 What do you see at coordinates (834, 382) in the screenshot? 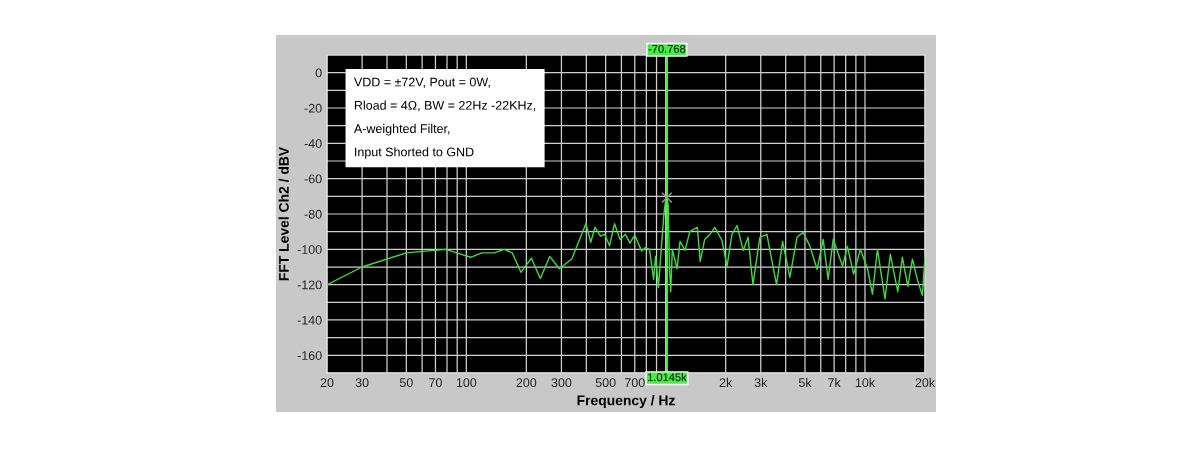
I see `x-tick-label: 7k` at bounding box center [834, 382].